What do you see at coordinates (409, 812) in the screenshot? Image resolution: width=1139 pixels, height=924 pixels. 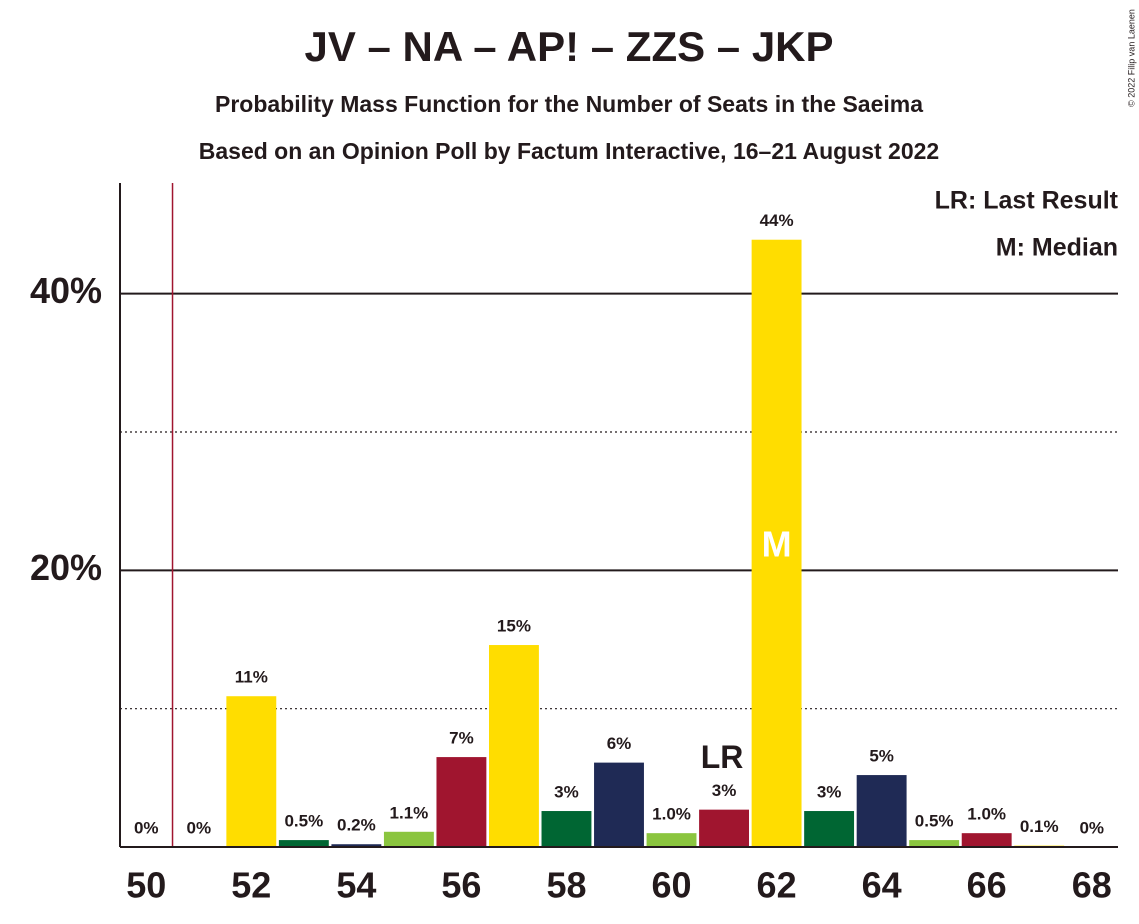 I see `value-label: 1.1%` at bounding box center [409, 812].